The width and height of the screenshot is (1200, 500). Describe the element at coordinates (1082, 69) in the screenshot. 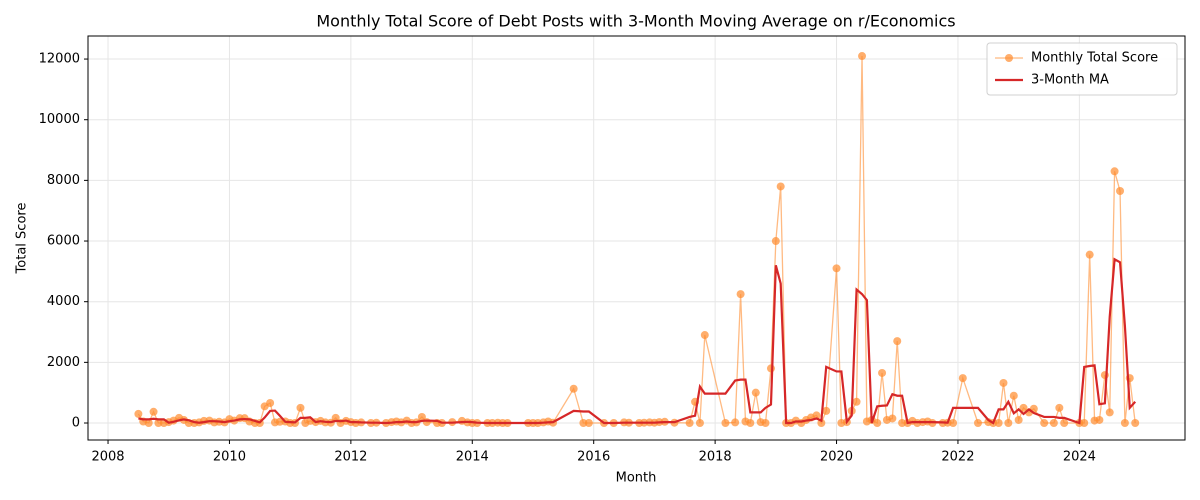

I see `legend-box` at that location.